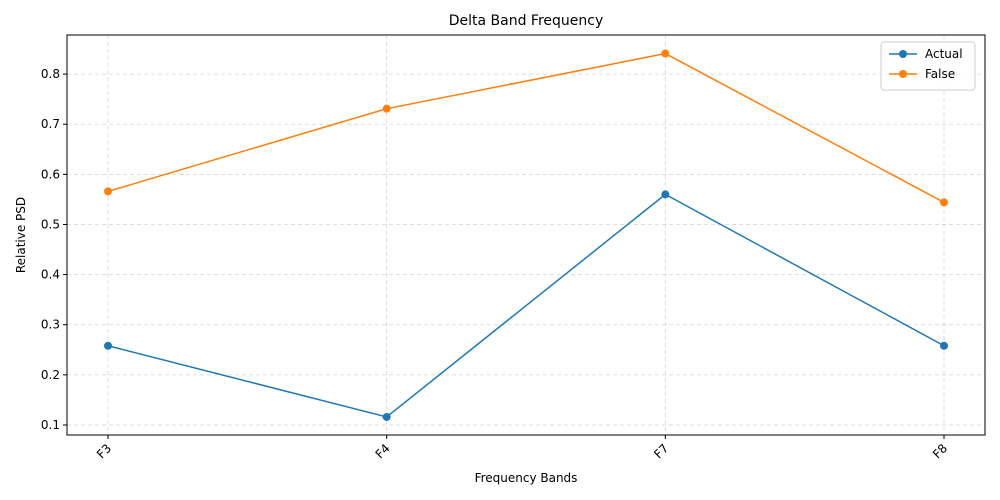 This screenshot has height=500, width=1000. What do you see at coordinates (50, 174) in the screenshot?
I see `y-tick-label: 0.6` at bounding box center [50, 174].